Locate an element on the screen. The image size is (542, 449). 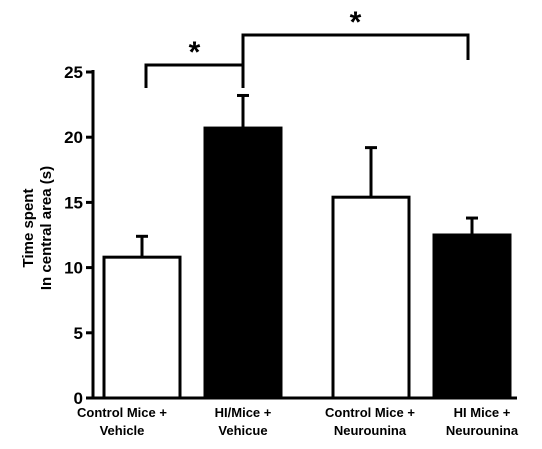
category-label-3-line-1: HI Mice + is located at coordinates (482, 412).